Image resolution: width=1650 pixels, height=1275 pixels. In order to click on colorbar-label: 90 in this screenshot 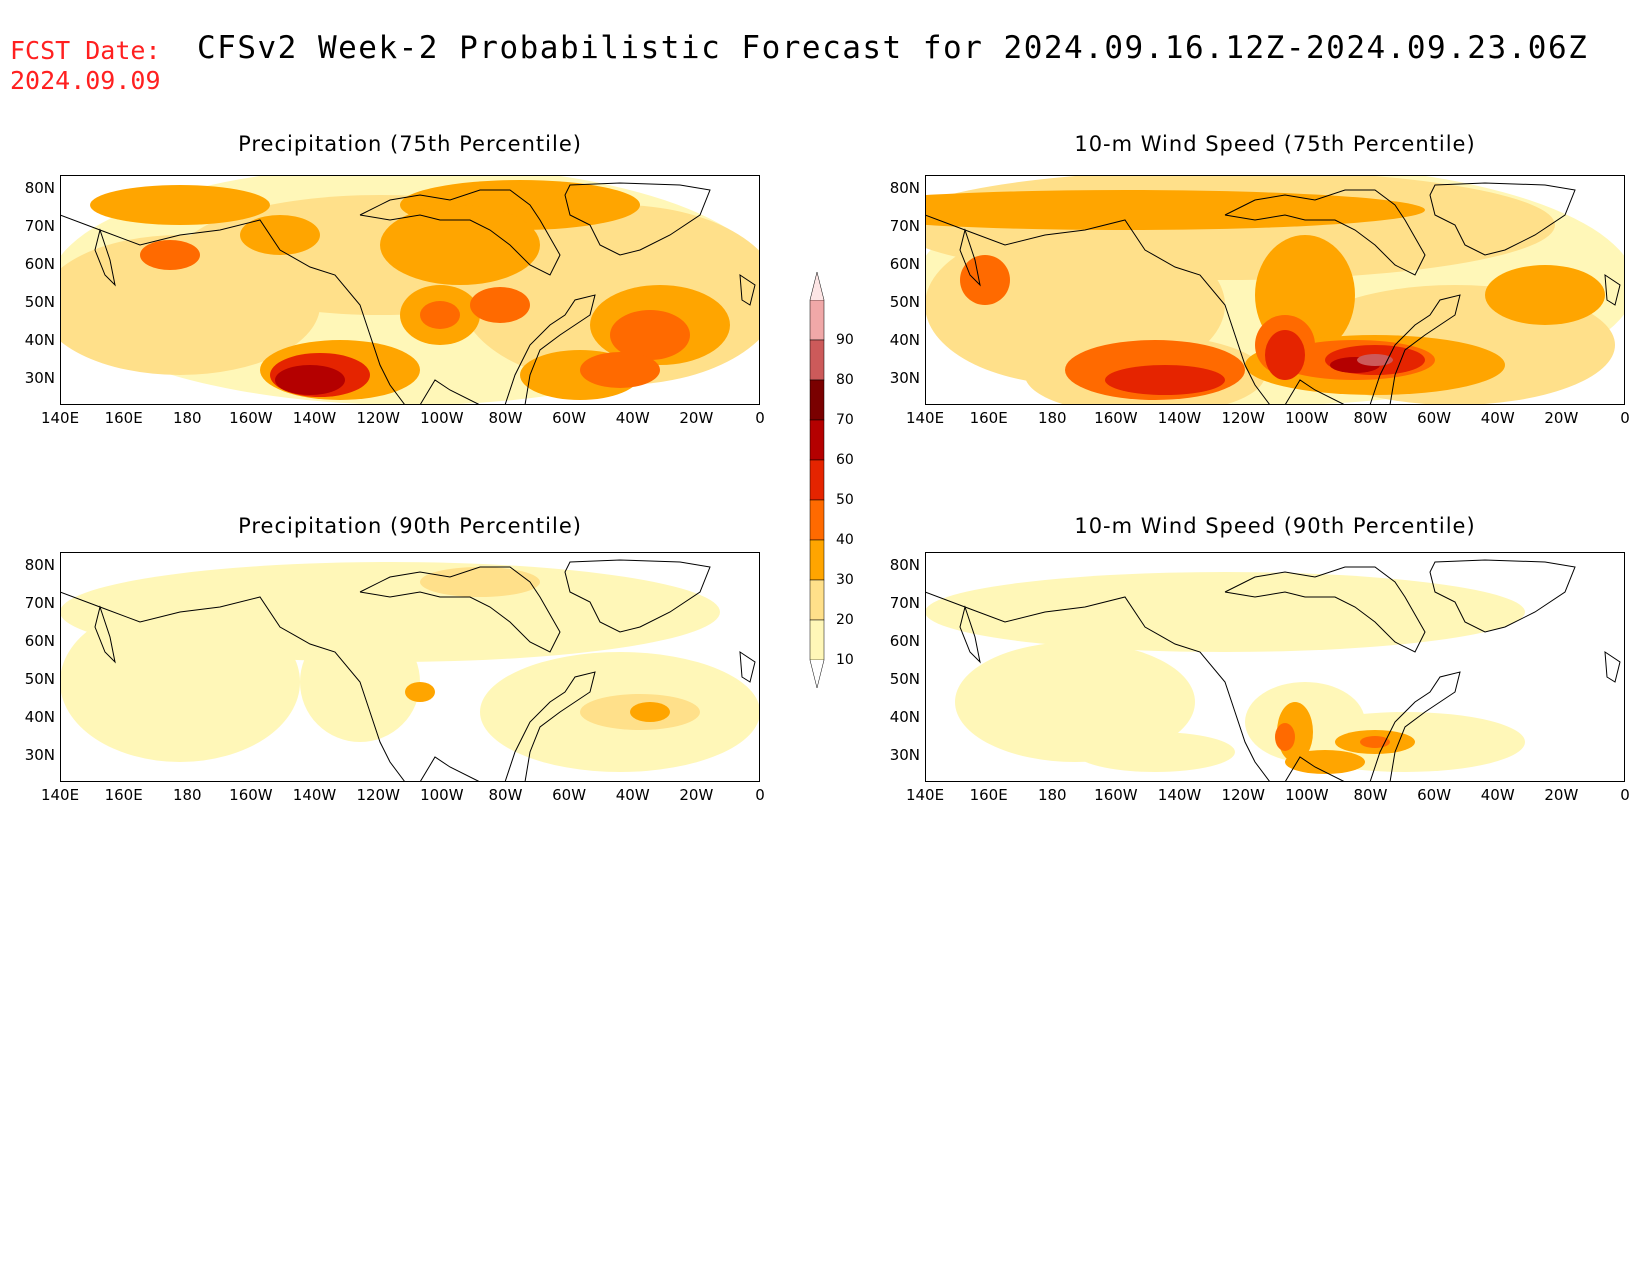, I will do `click(845, 340)`.